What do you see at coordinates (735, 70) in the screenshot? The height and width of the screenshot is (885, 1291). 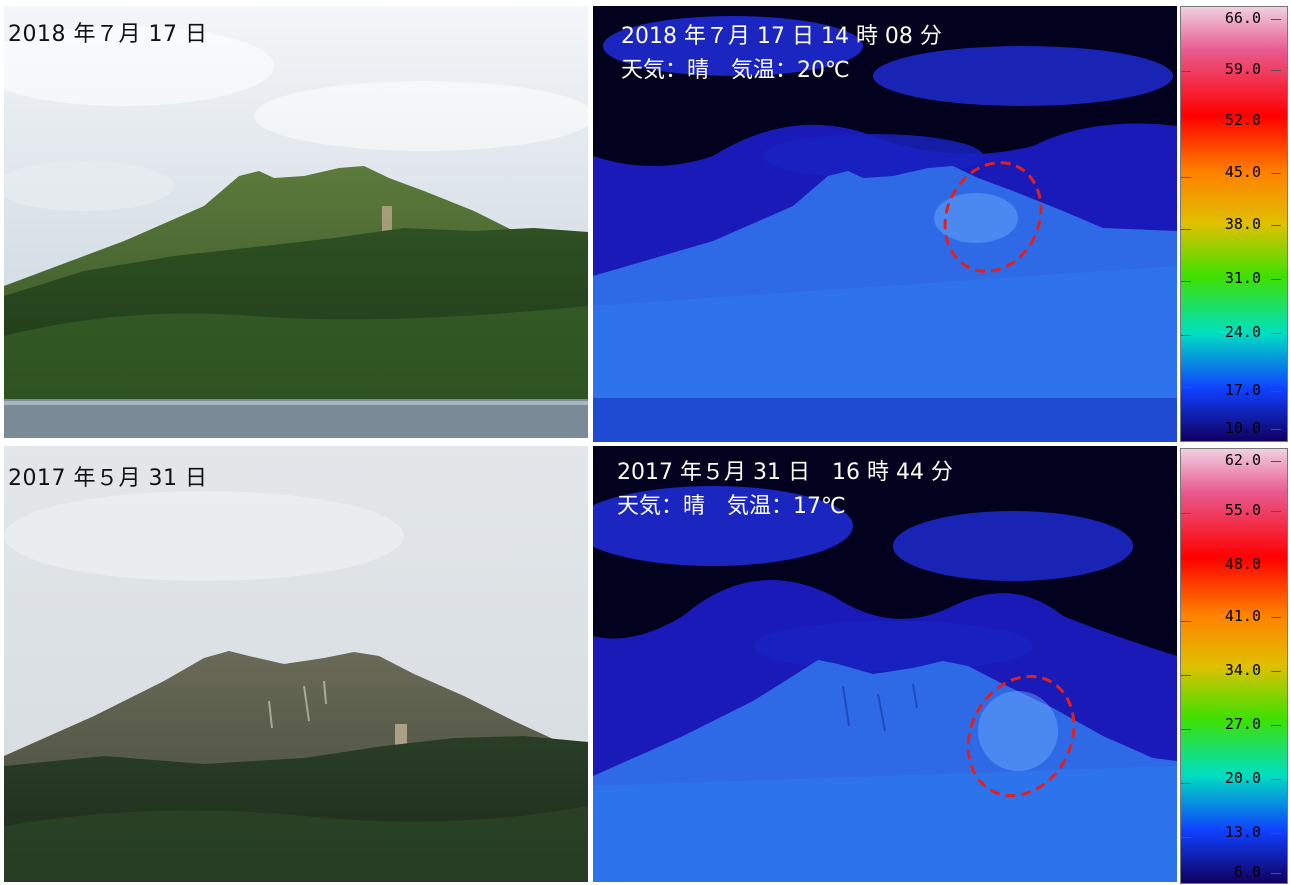 I see `thermal-2018-weather: 天気：晴 気温：20℃` at bounding box center [735, 70].